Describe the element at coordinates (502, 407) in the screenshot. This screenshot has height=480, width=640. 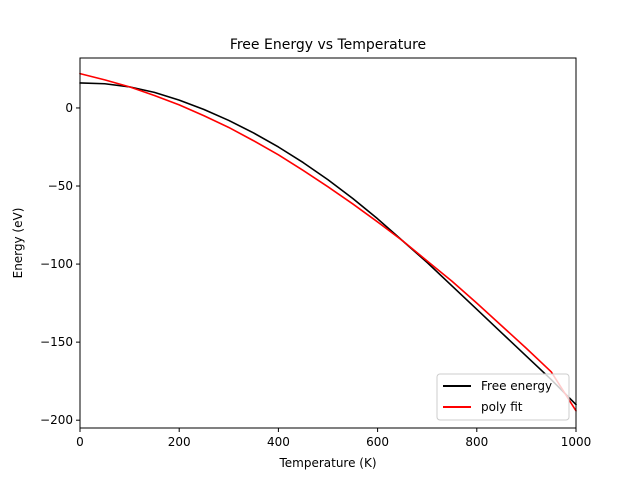
I see `legend-label-poly-fit: poly fit` at that location.